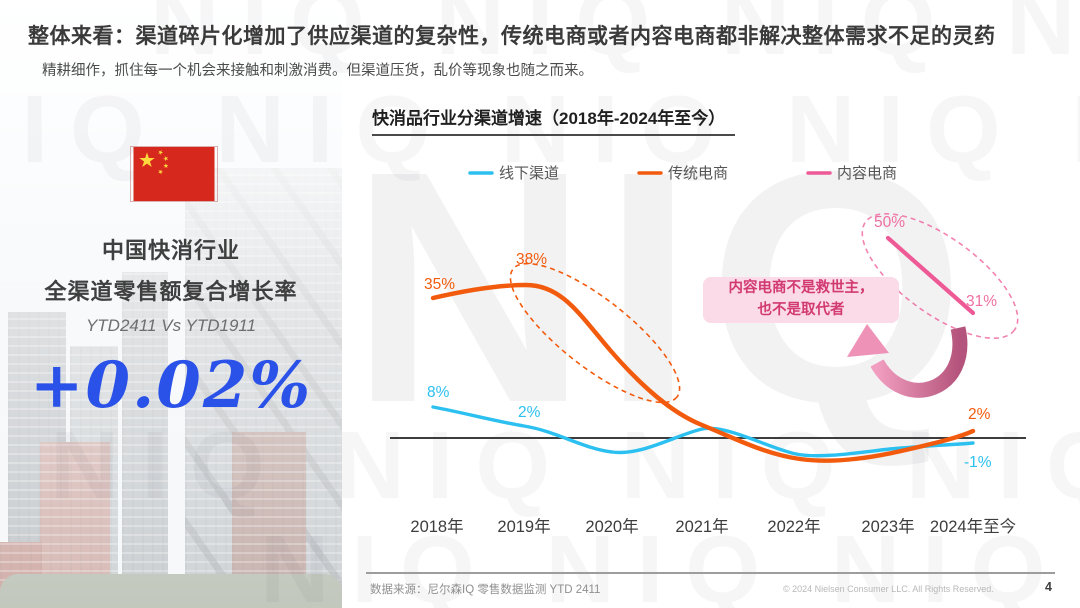 The height and width of the screenshot is (608, 1080). I want to click on highlight-ellipse-content, so click(940, 276).